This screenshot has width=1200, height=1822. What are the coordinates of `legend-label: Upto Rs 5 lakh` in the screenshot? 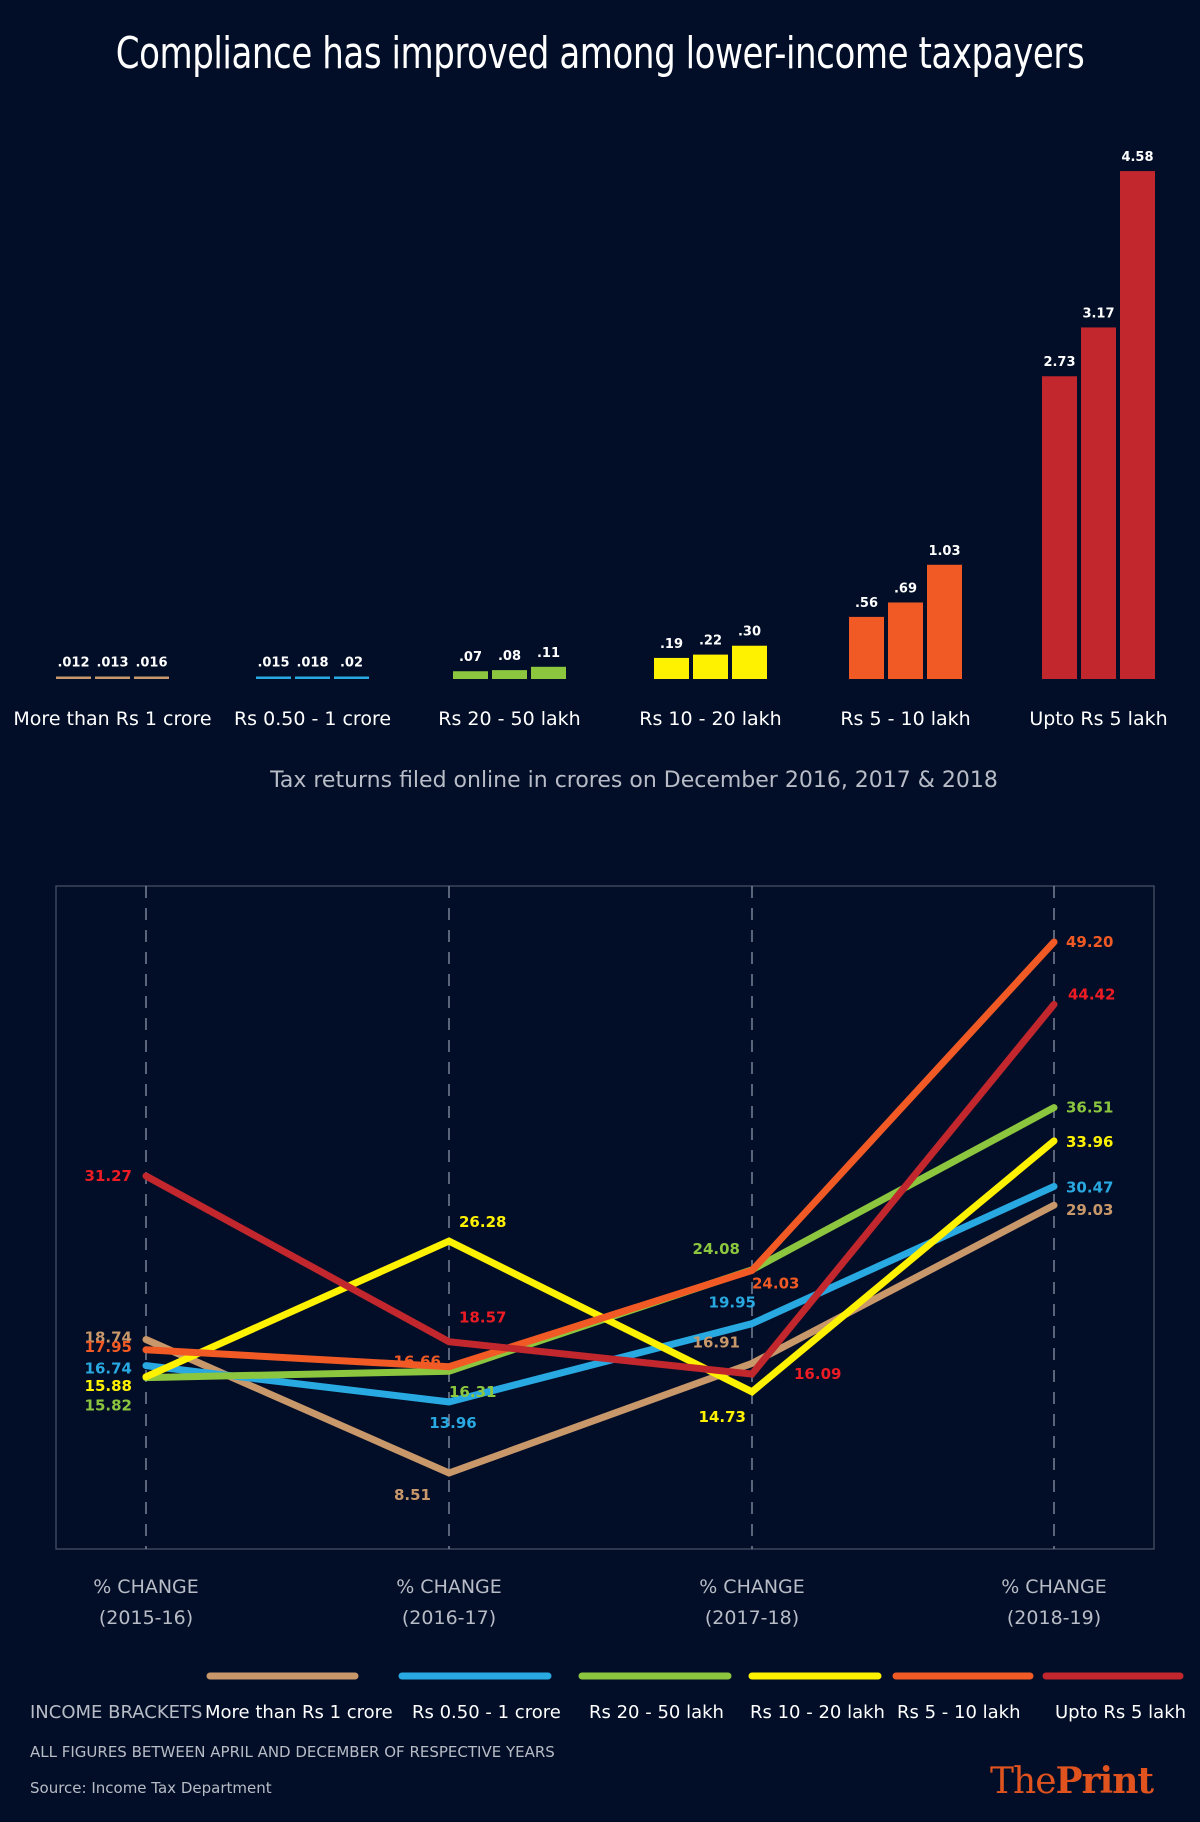 It's located at (1120, 1712).